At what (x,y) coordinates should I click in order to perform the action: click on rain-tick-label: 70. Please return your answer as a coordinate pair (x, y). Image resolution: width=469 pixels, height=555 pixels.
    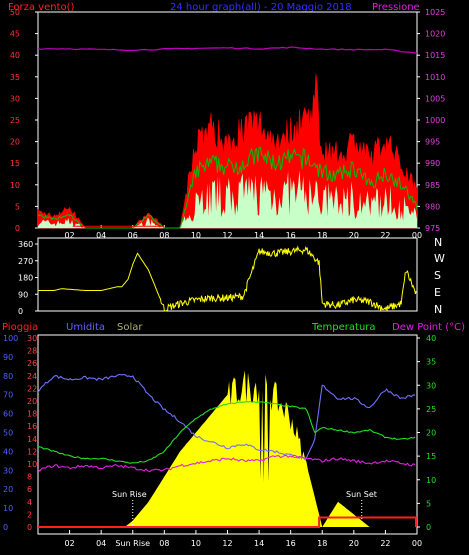
    Looking at the image, I should click on (8, 395).